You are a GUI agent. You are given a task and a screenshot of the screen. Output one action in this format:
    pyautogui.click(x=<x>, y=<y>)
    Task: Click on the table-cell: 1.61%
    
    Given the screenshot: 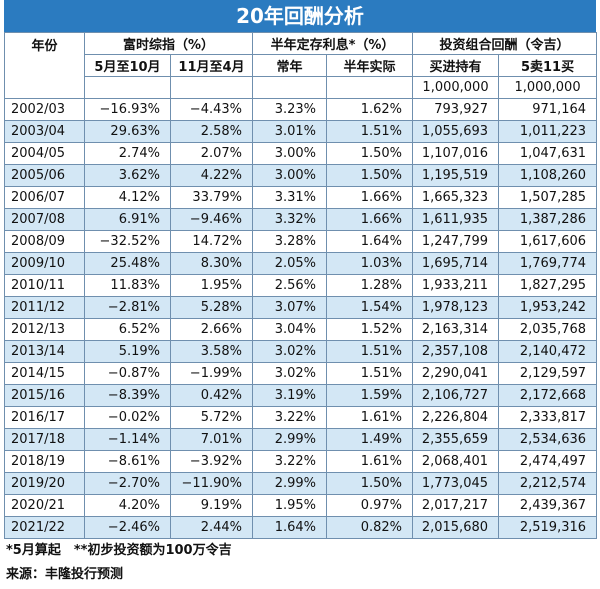 What is the action you would take?
    pyautogui.click(x=369, y=461)
    